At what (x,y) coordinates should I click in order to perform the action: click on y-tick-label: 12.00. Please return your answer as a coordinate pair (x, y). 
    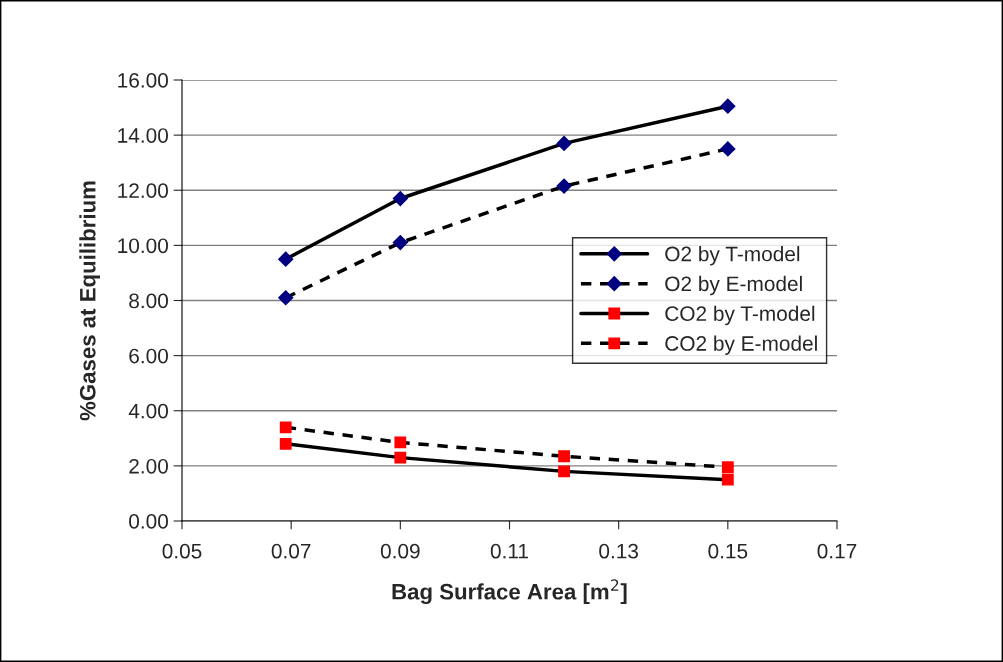
    Looking at the image, I should click on (143, 190).